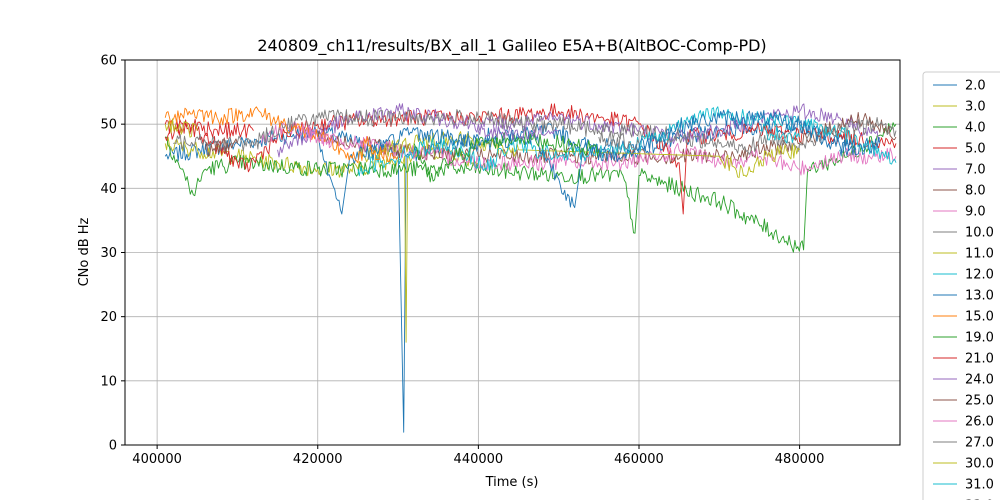  What do you see at coordinates (639, 459) in the screenshot?
I see `x-tick-label: 460000` at bounding box center [639, 459].